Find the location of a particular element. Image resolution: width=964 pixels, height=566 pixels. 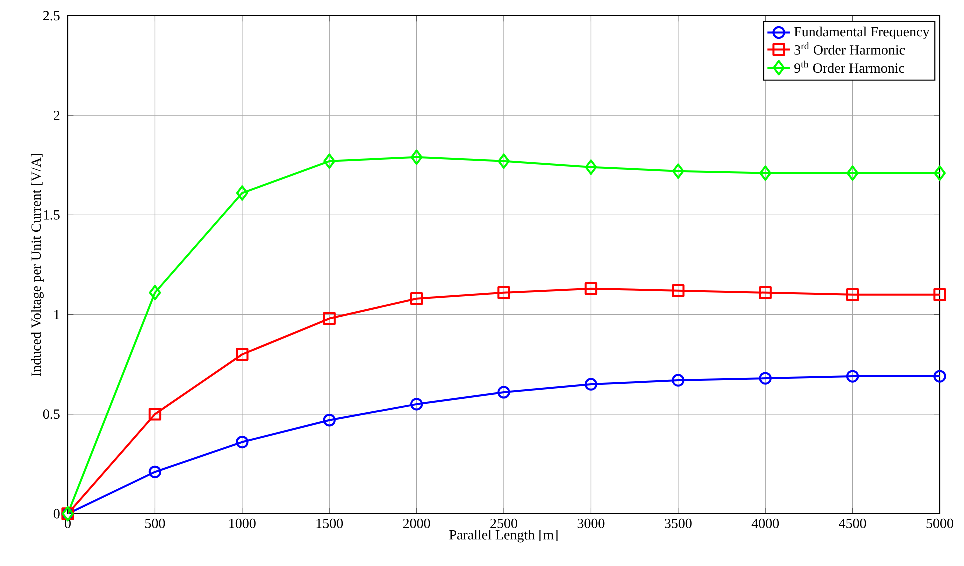

legend-label: 9$^{th}$ Order Harmonic is located at coordinates (849, 67).